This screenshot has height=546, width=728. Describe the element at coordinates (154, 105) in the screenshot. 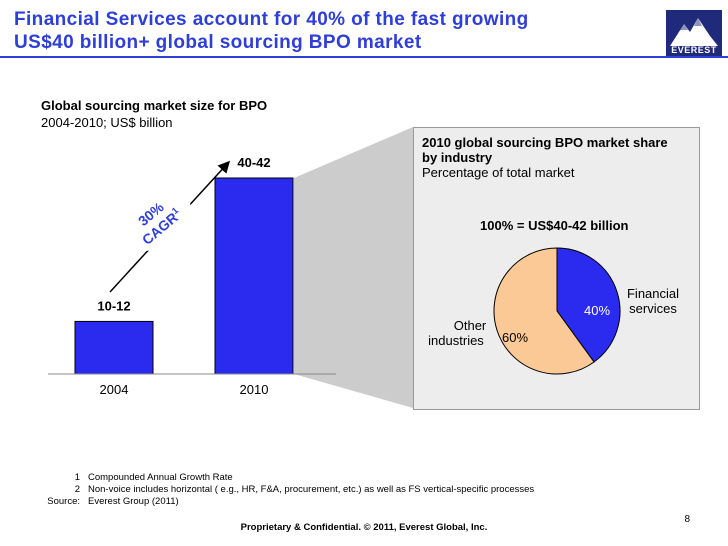

I see `left-chart-title: Global sourcing market size for BPO` at that location.